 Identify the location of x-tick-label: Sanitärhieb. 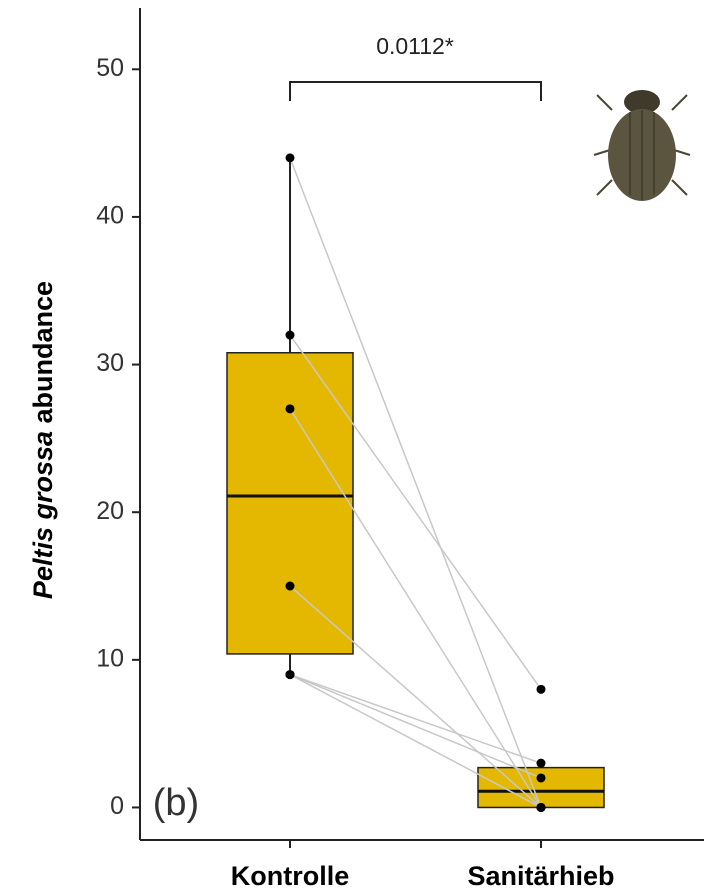
(540, 876).